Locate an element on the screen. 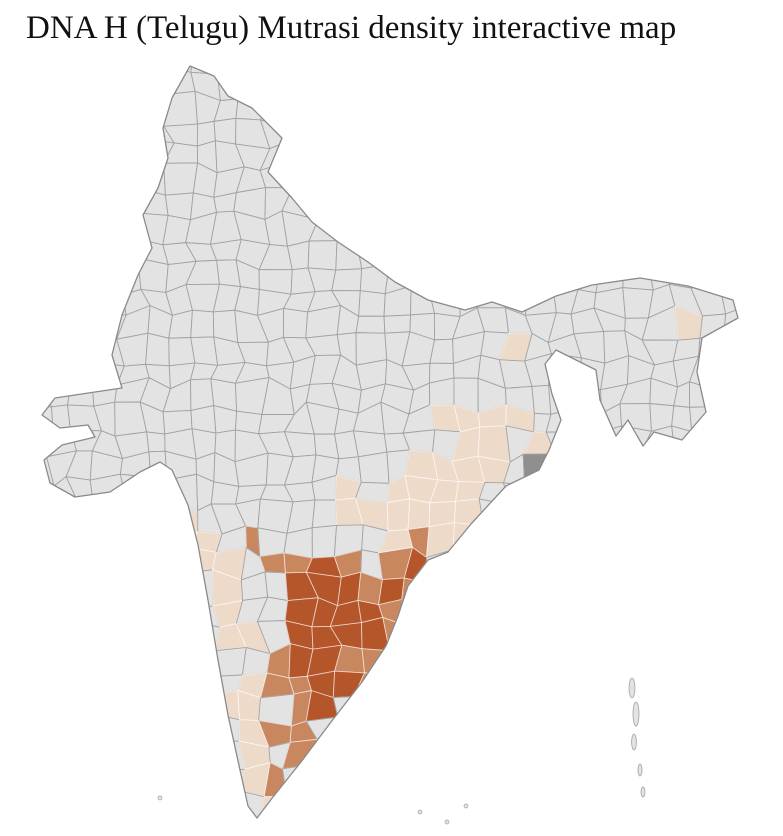 The image size is (783, 836). island-minor is located at coordinates (160, 798).